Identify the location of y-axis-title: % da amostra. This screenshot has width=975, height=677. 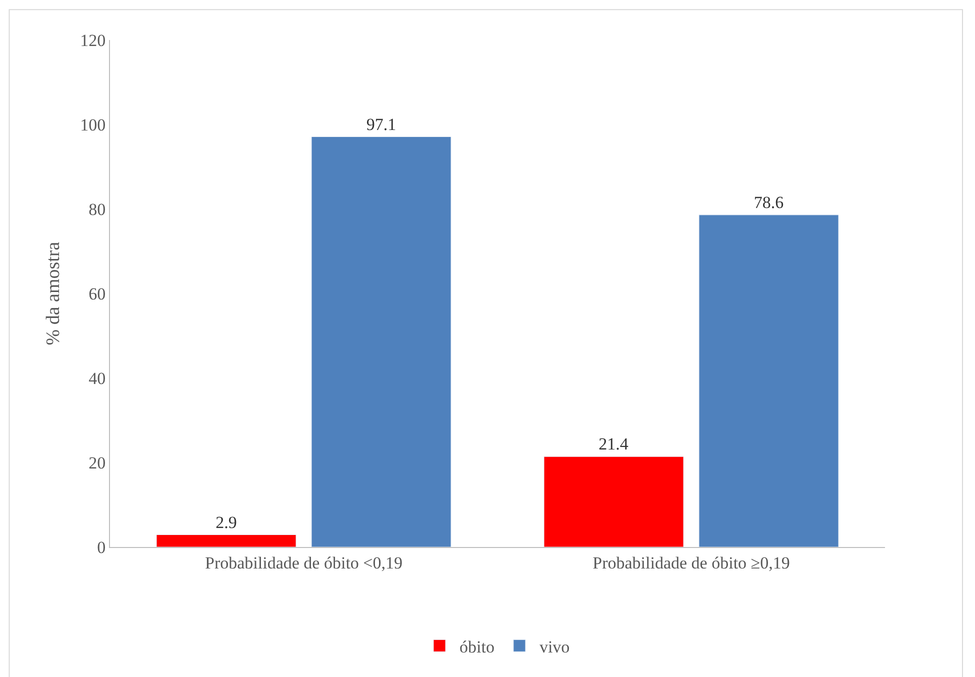
(53, 293).